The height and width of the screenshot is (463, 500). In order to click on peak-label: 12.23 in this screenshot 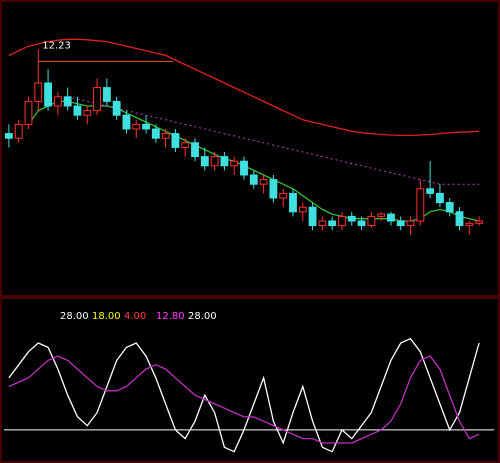, I will do `click(56, 45)`.